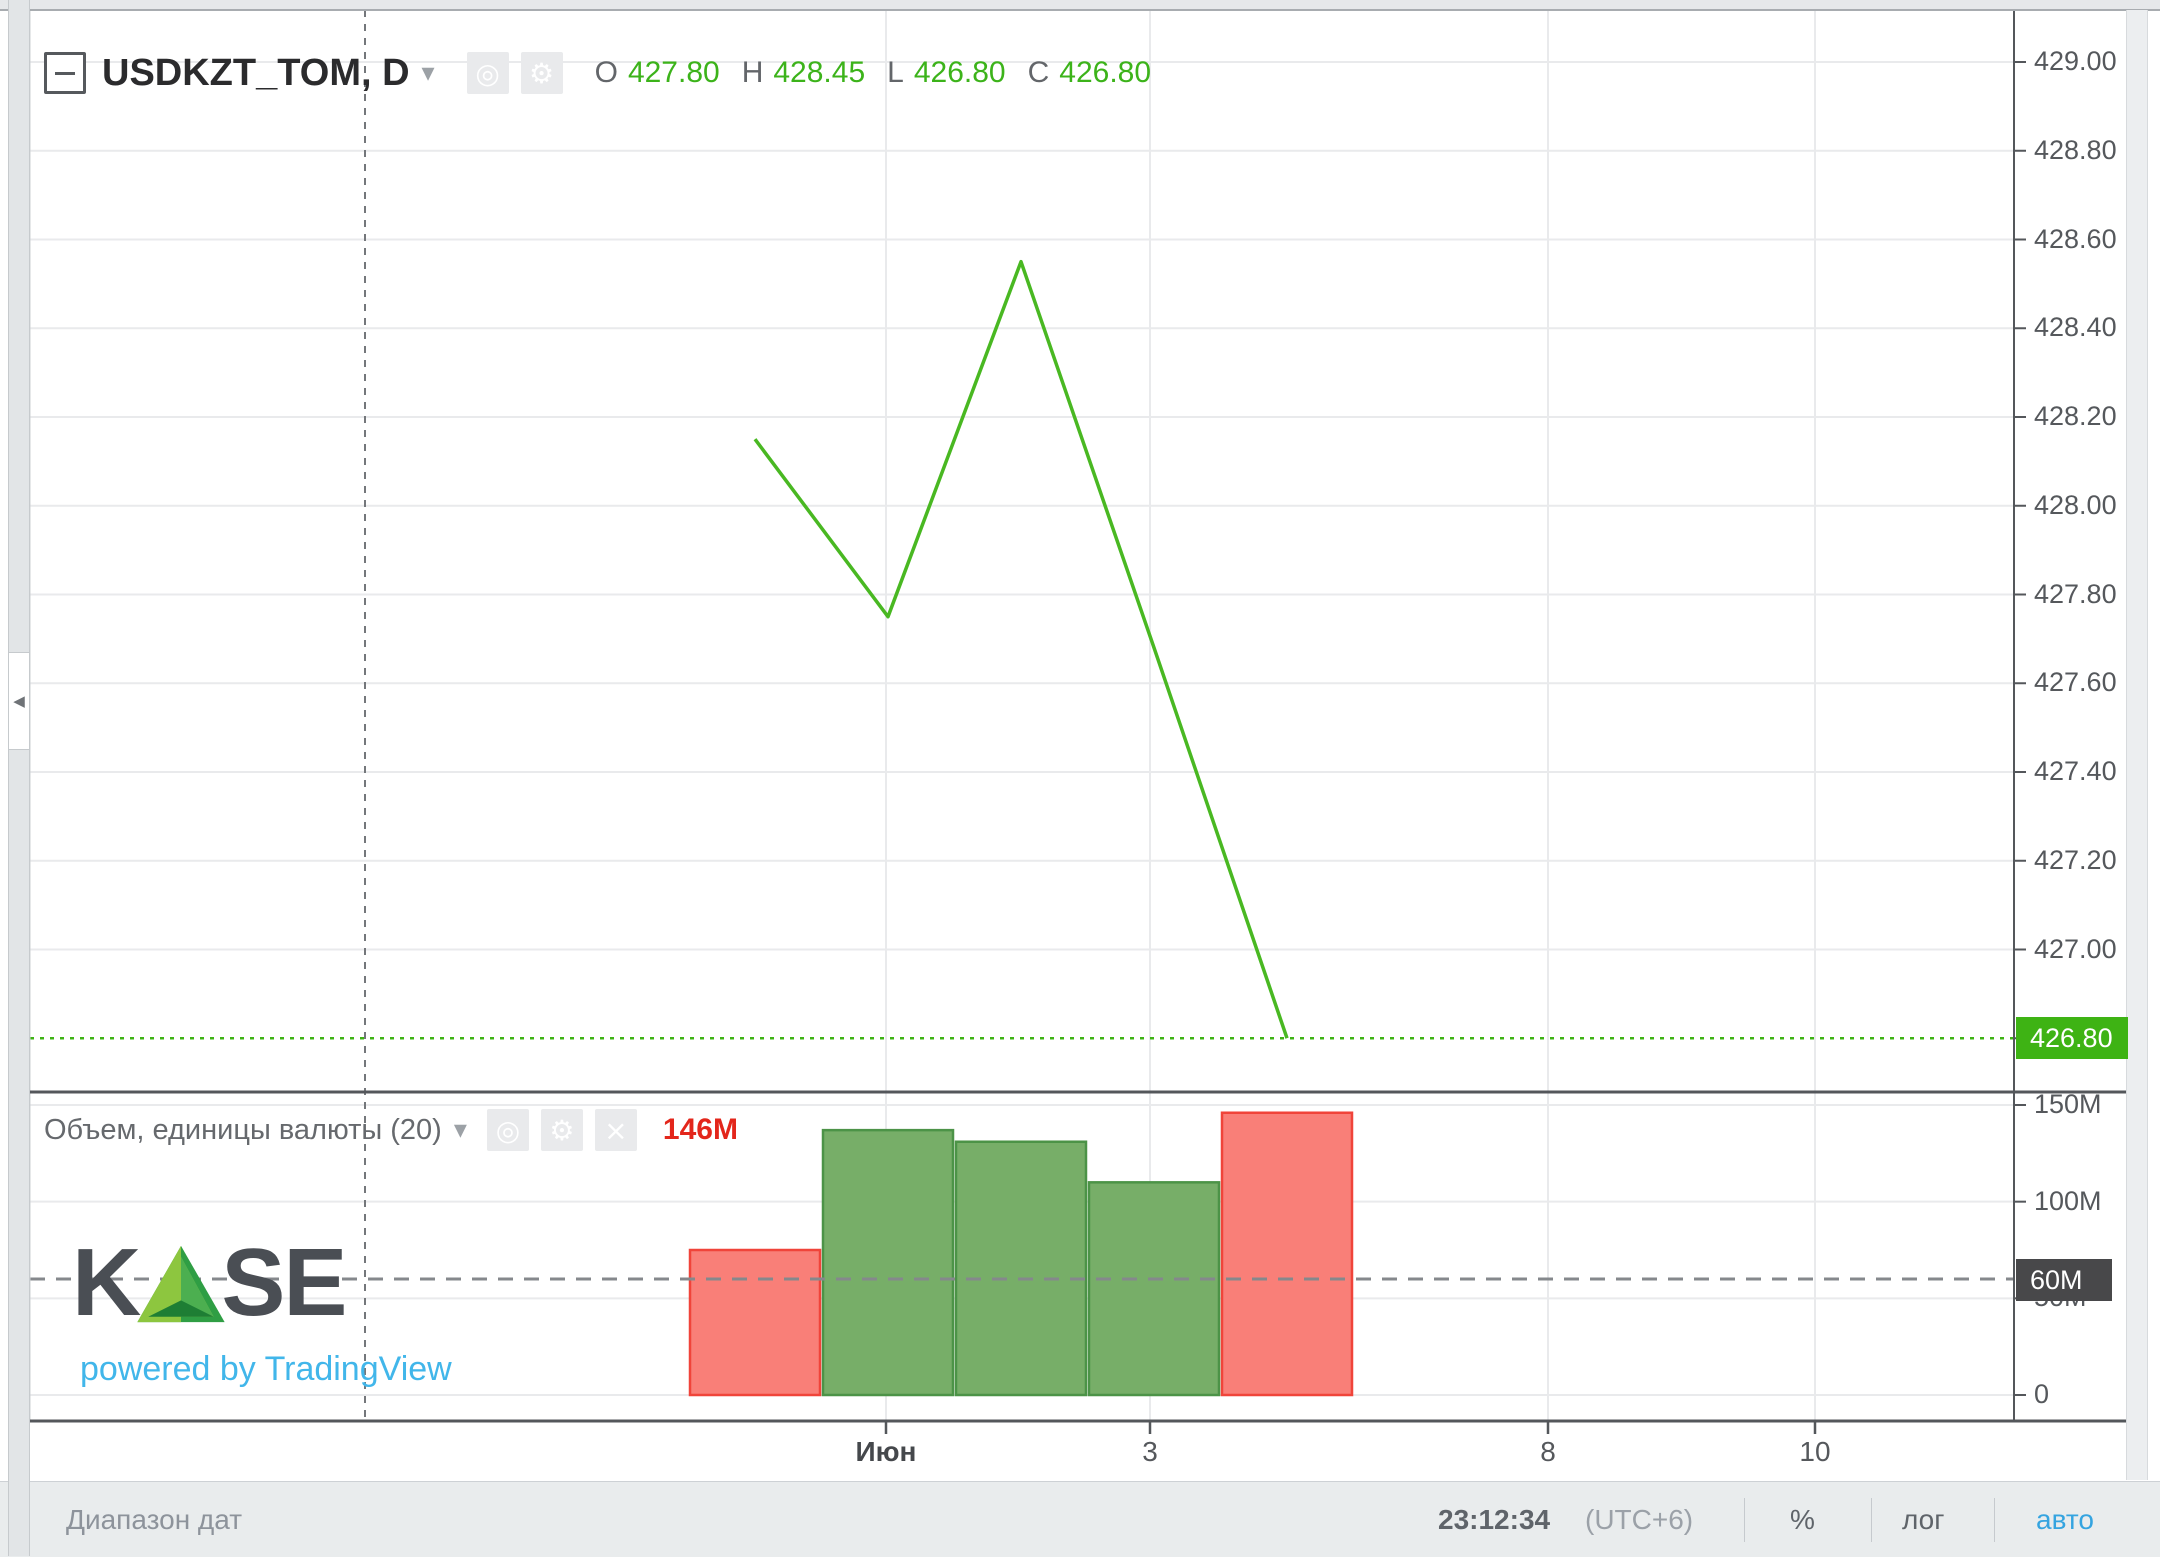  What do you see at coordinates (959, 72) in the screenshot?
I see `low-value: 426.80` at bounding box center [959, 72].